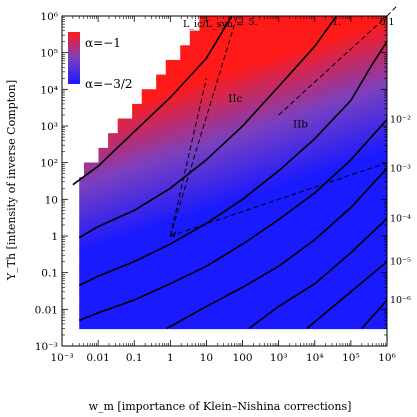 Image resolution: width=417 pixels, height=417 pixels. I want to click on y-tick-label: 0.1, so click(49, 274).